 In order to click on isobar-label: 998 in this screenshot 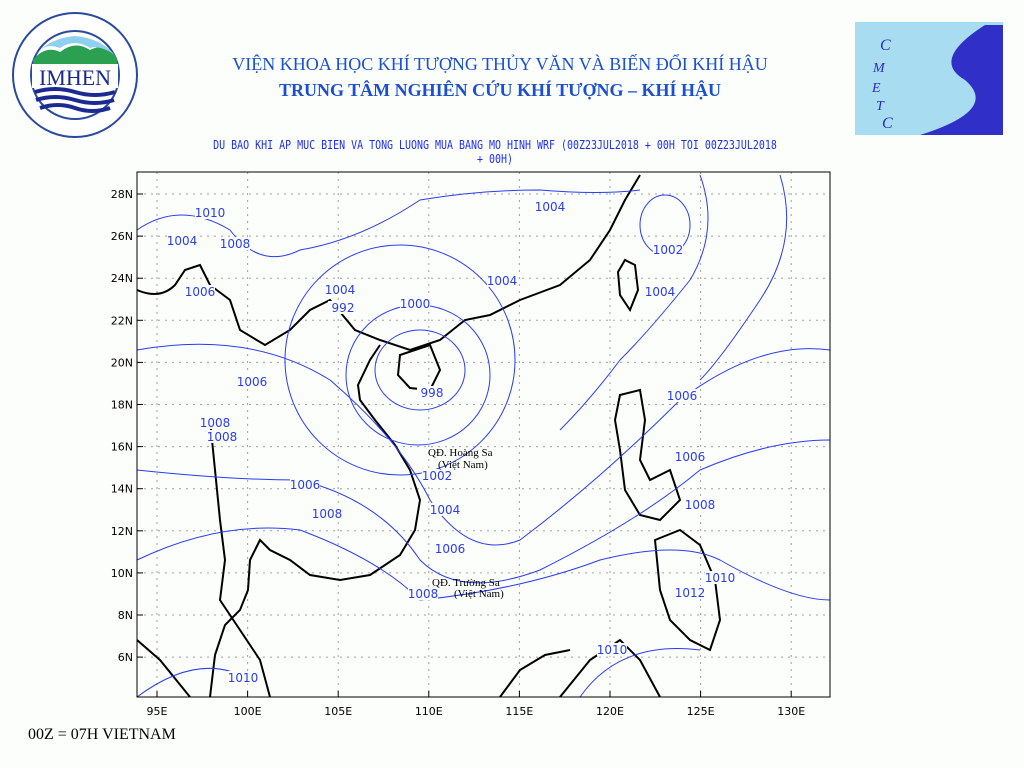, I will do `click(432, 393)`.